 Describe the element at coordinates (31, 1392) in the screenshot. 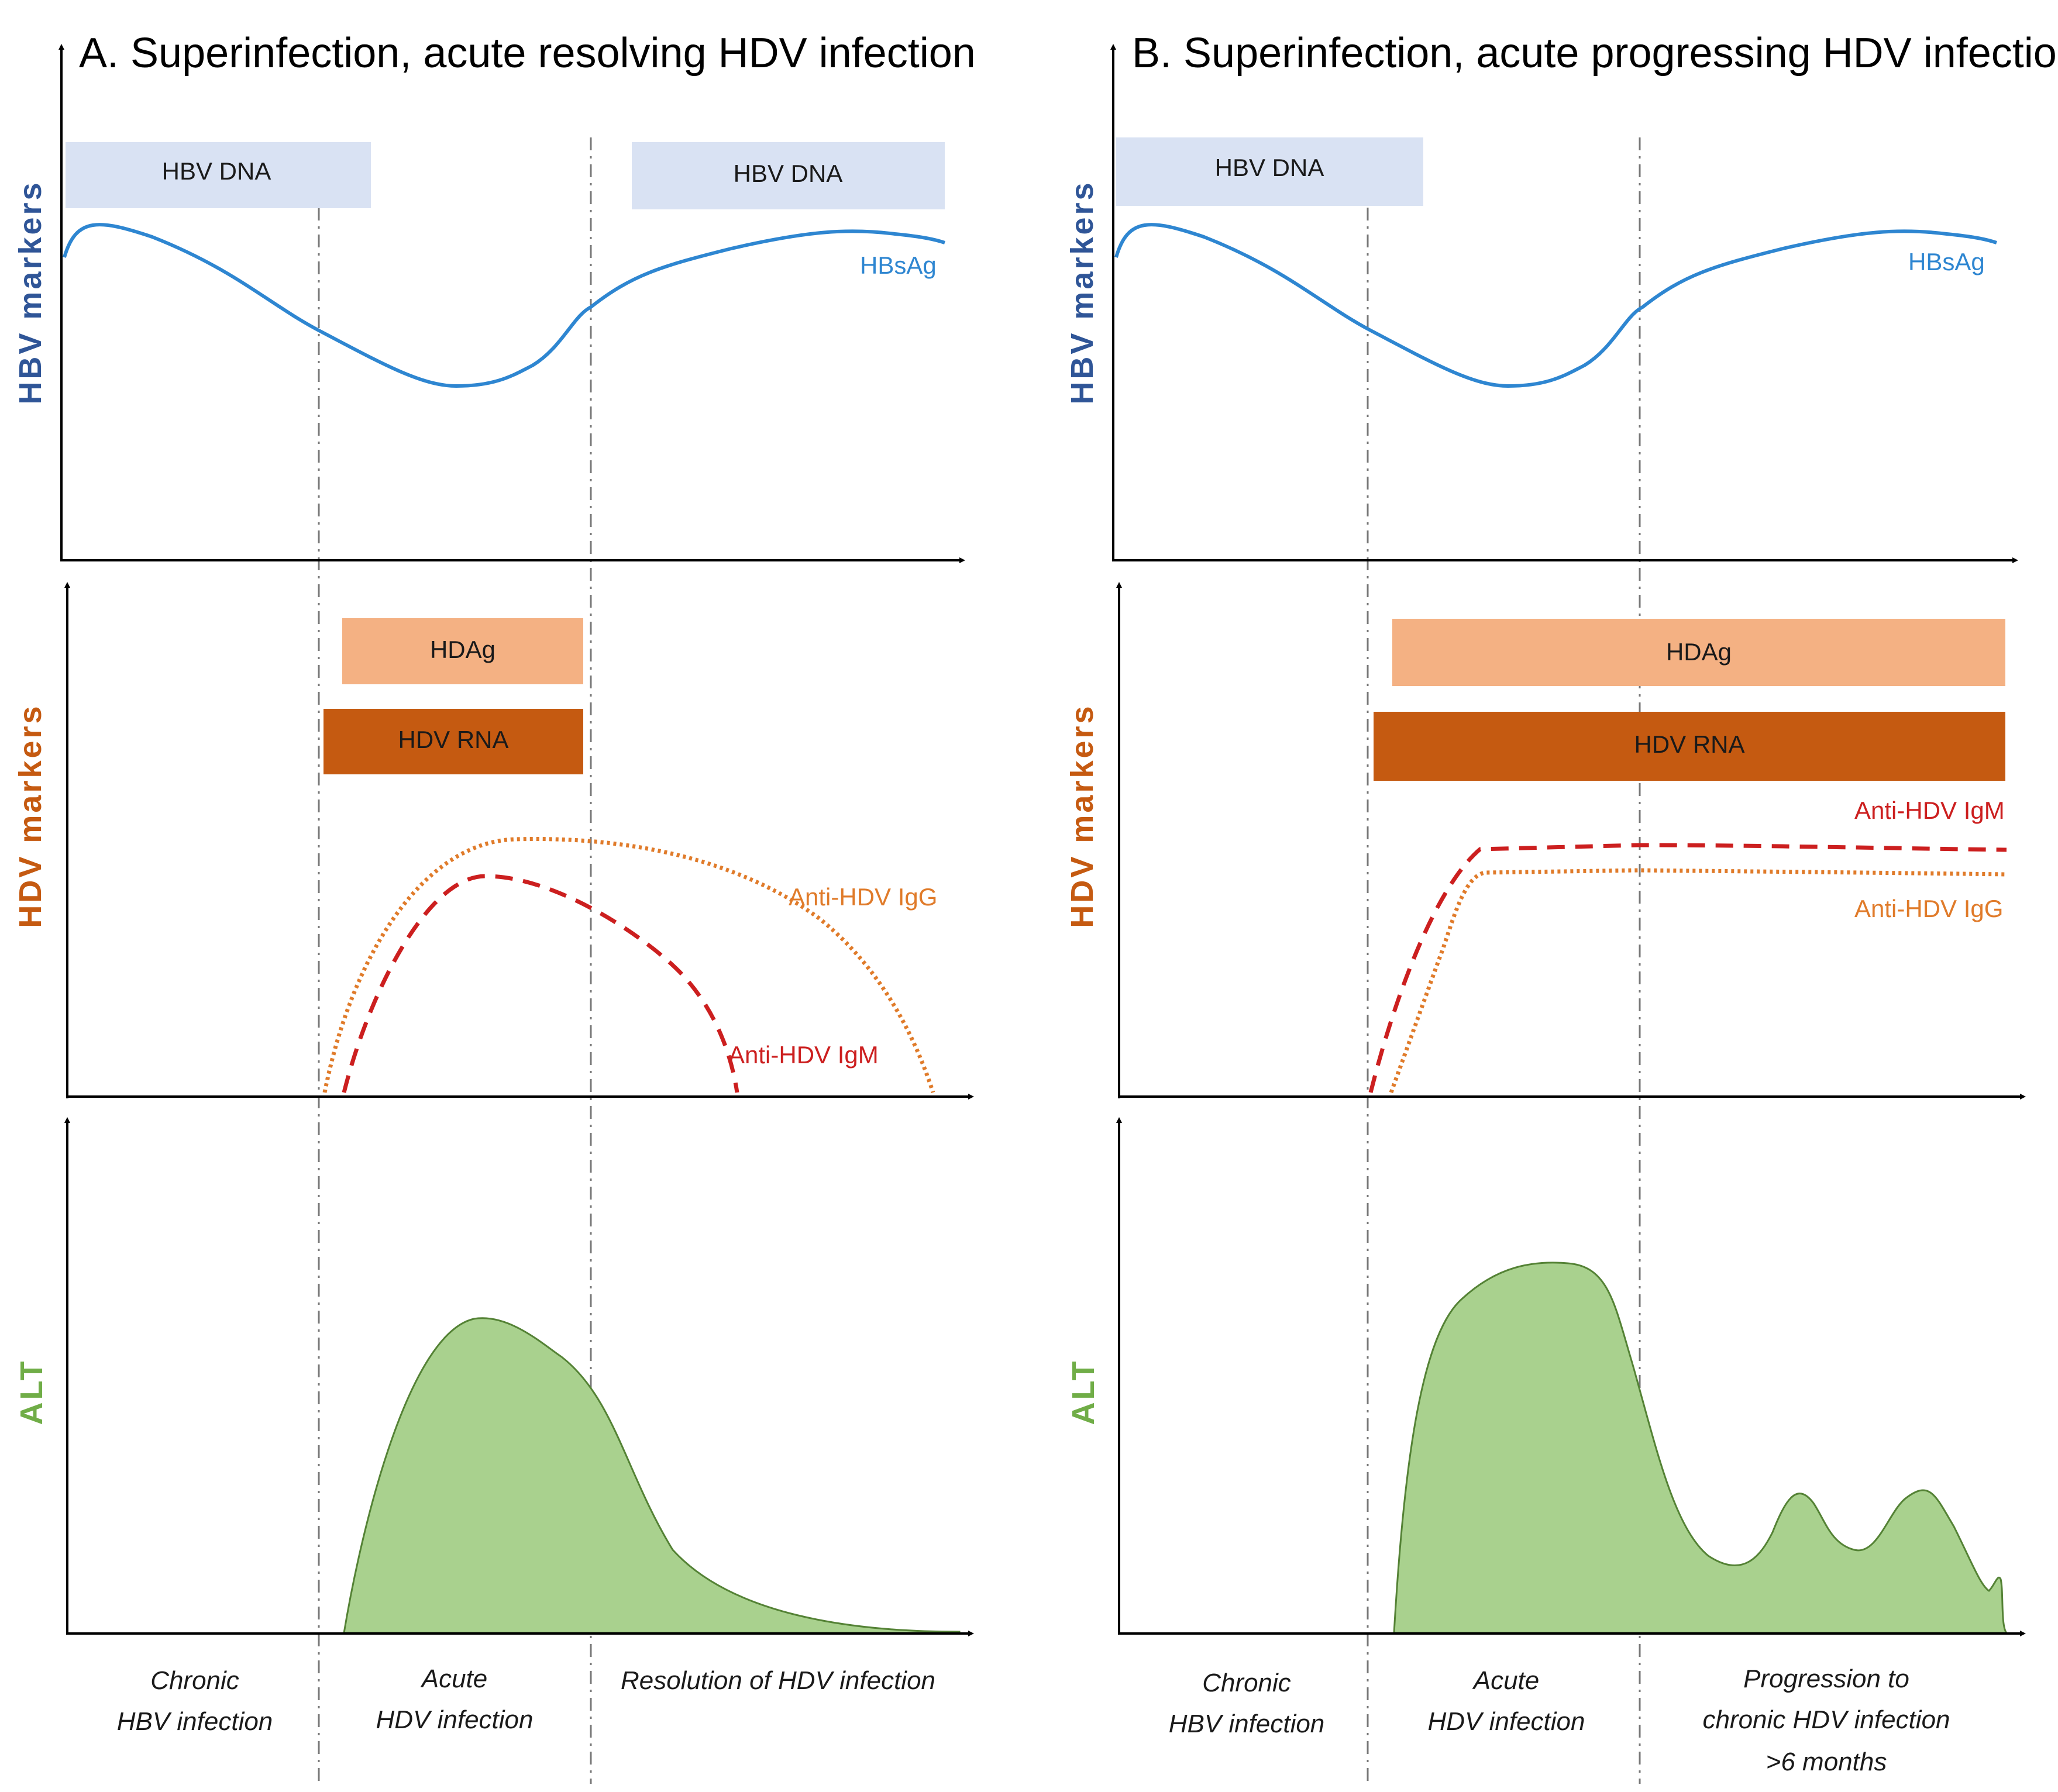

I see `panel-a-alt-axis-label: ALT` at that location.